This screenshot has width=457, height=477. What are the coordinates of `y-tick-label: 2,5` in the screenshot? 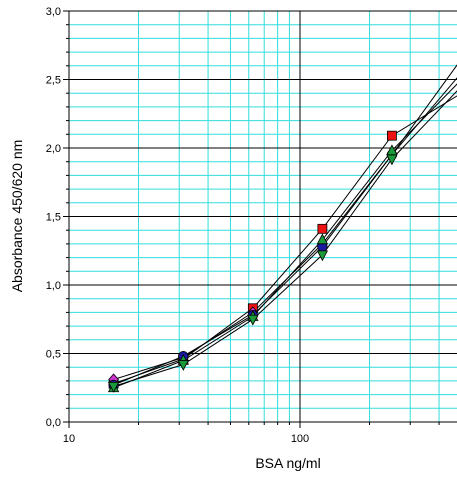 It's located at (53, 81).